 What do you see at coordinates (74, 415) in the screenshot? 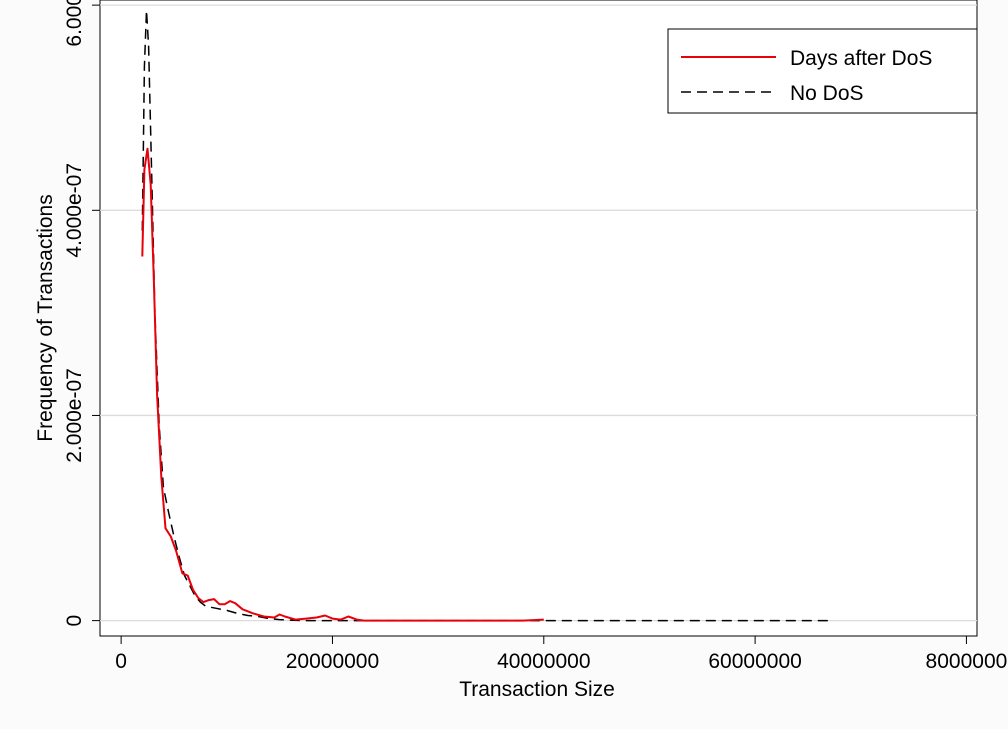
I see `y-tick-label-1: 2.000e-07` at bounding box center [74, 415].